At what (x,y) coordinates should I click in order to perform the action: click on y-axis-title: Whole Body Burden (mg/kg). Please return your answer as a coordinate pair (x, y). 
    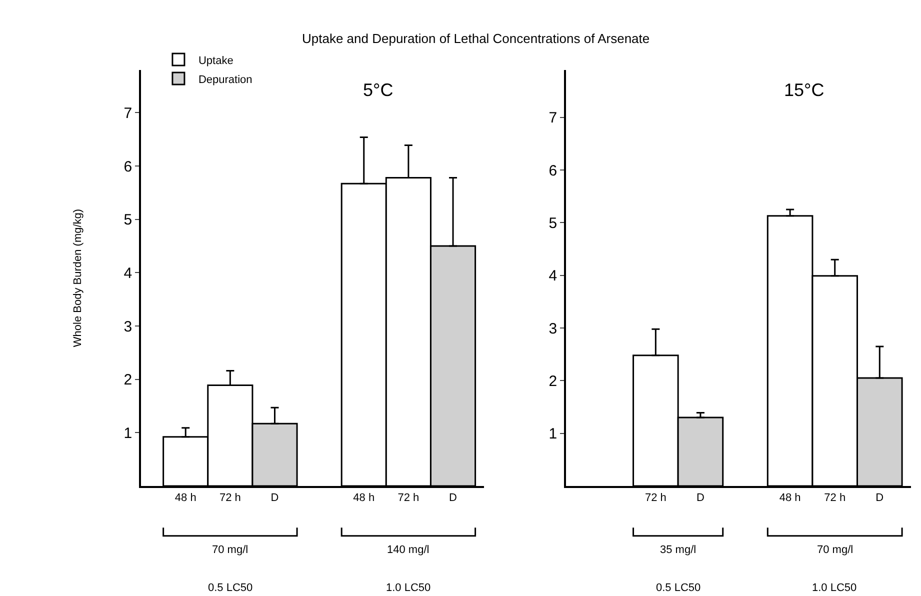
    Looking at the image, I should click on (78, 278).